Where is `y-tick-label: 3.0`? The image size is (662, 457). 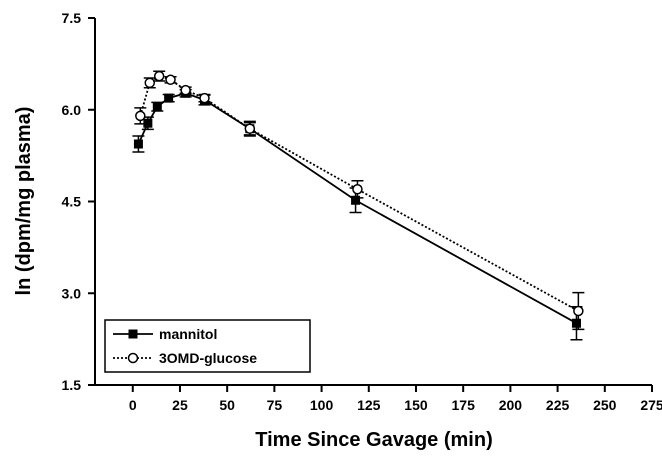
y-tick-label: 3.0 is located at coordinates (72, 293).